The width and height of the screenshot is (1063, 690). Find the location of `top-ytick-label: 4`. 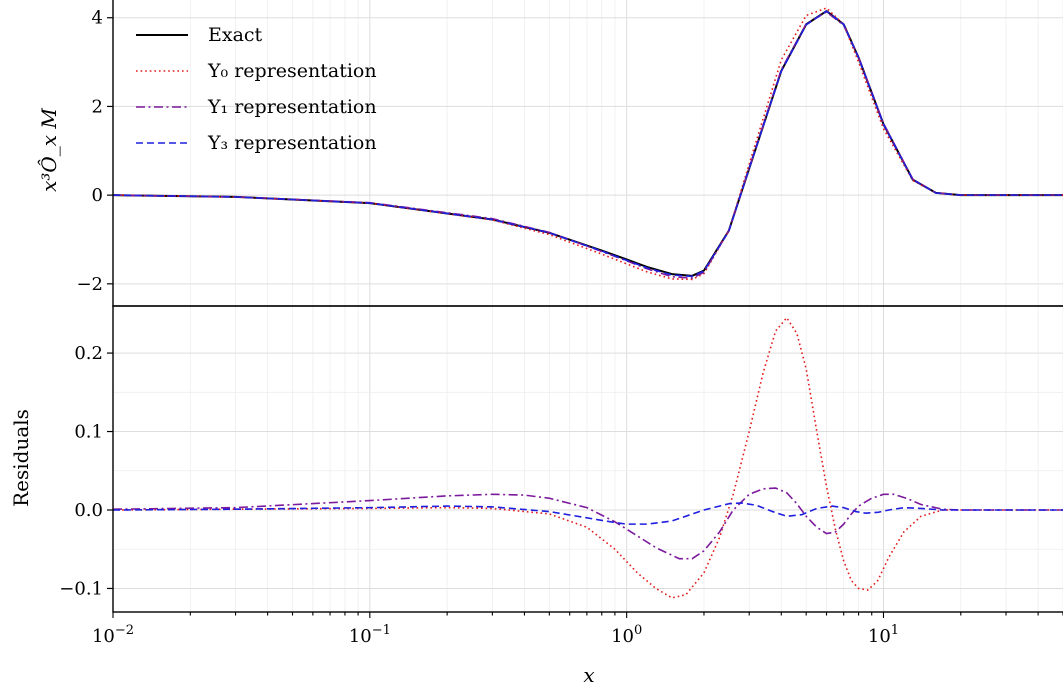

top-ytick-label: 4 is located at coordinates (97, 18).